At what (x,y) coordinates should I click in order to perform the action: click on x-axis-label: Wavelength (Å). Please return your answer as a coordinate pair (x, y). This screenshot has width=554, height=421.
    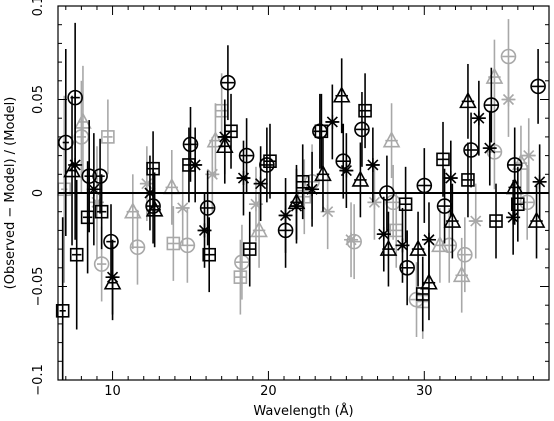
    Looking at the image, I should click on (303, 411).